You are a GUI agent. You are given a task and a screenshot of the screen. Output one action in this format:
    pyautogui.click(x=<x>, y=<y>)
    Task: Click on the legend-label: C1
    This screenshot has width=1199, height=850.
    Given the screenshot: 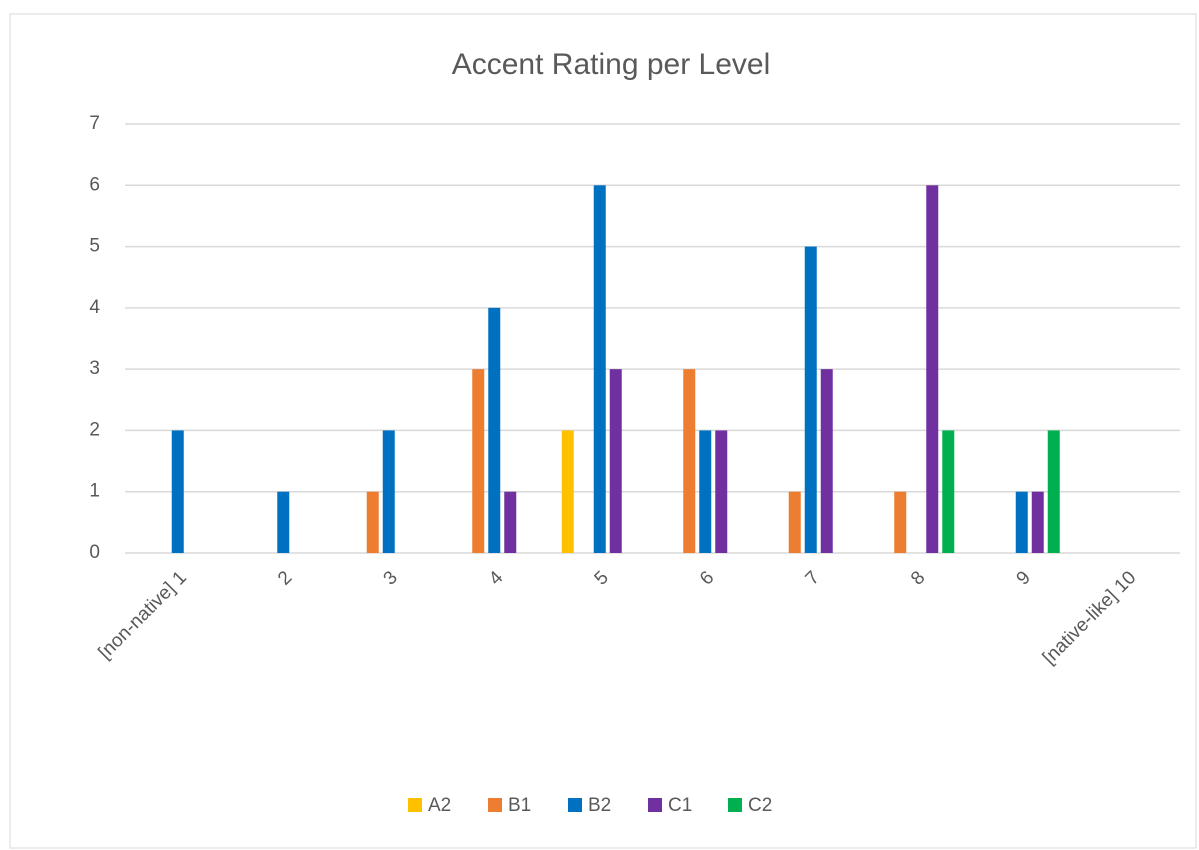 What is the action you would take?
    pyautogui.click(x=680, y=805)
    